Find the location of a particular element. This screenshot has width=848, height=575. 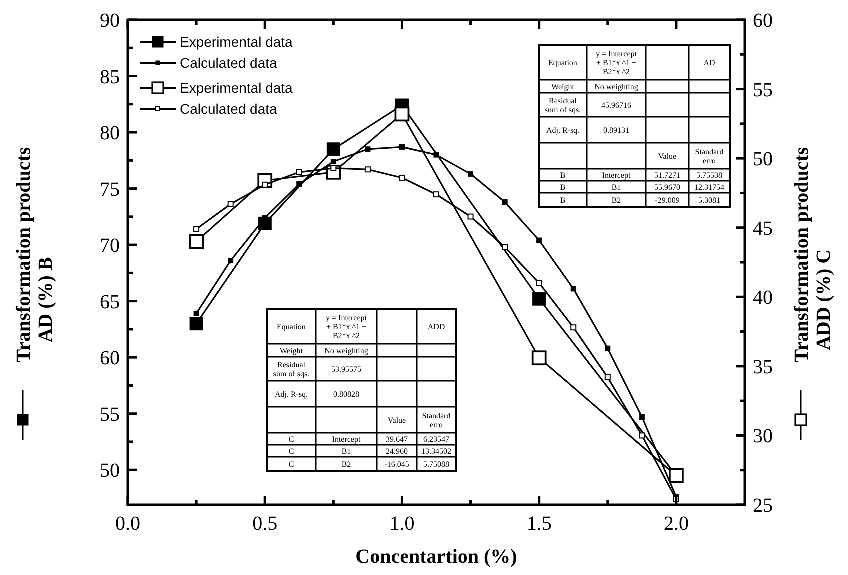

y2-axis-title: Transformation products ADD (%) C is located at coordinates (813, 255).